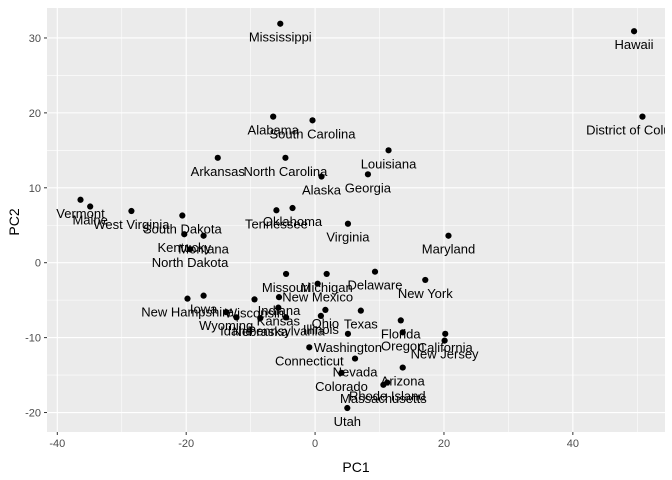  What do you see at coordinates (402, 345) in the screenshot?
I see `point-label: Oregon` at bounding box center [402, 345].